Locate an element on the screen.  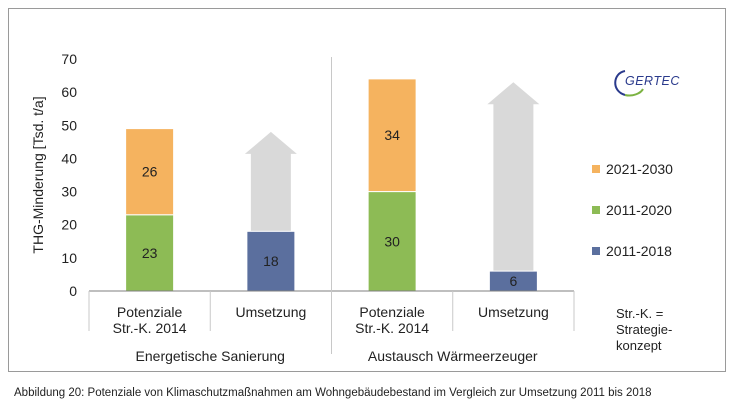
data-label: 6 is located at coordinates (513, 281).